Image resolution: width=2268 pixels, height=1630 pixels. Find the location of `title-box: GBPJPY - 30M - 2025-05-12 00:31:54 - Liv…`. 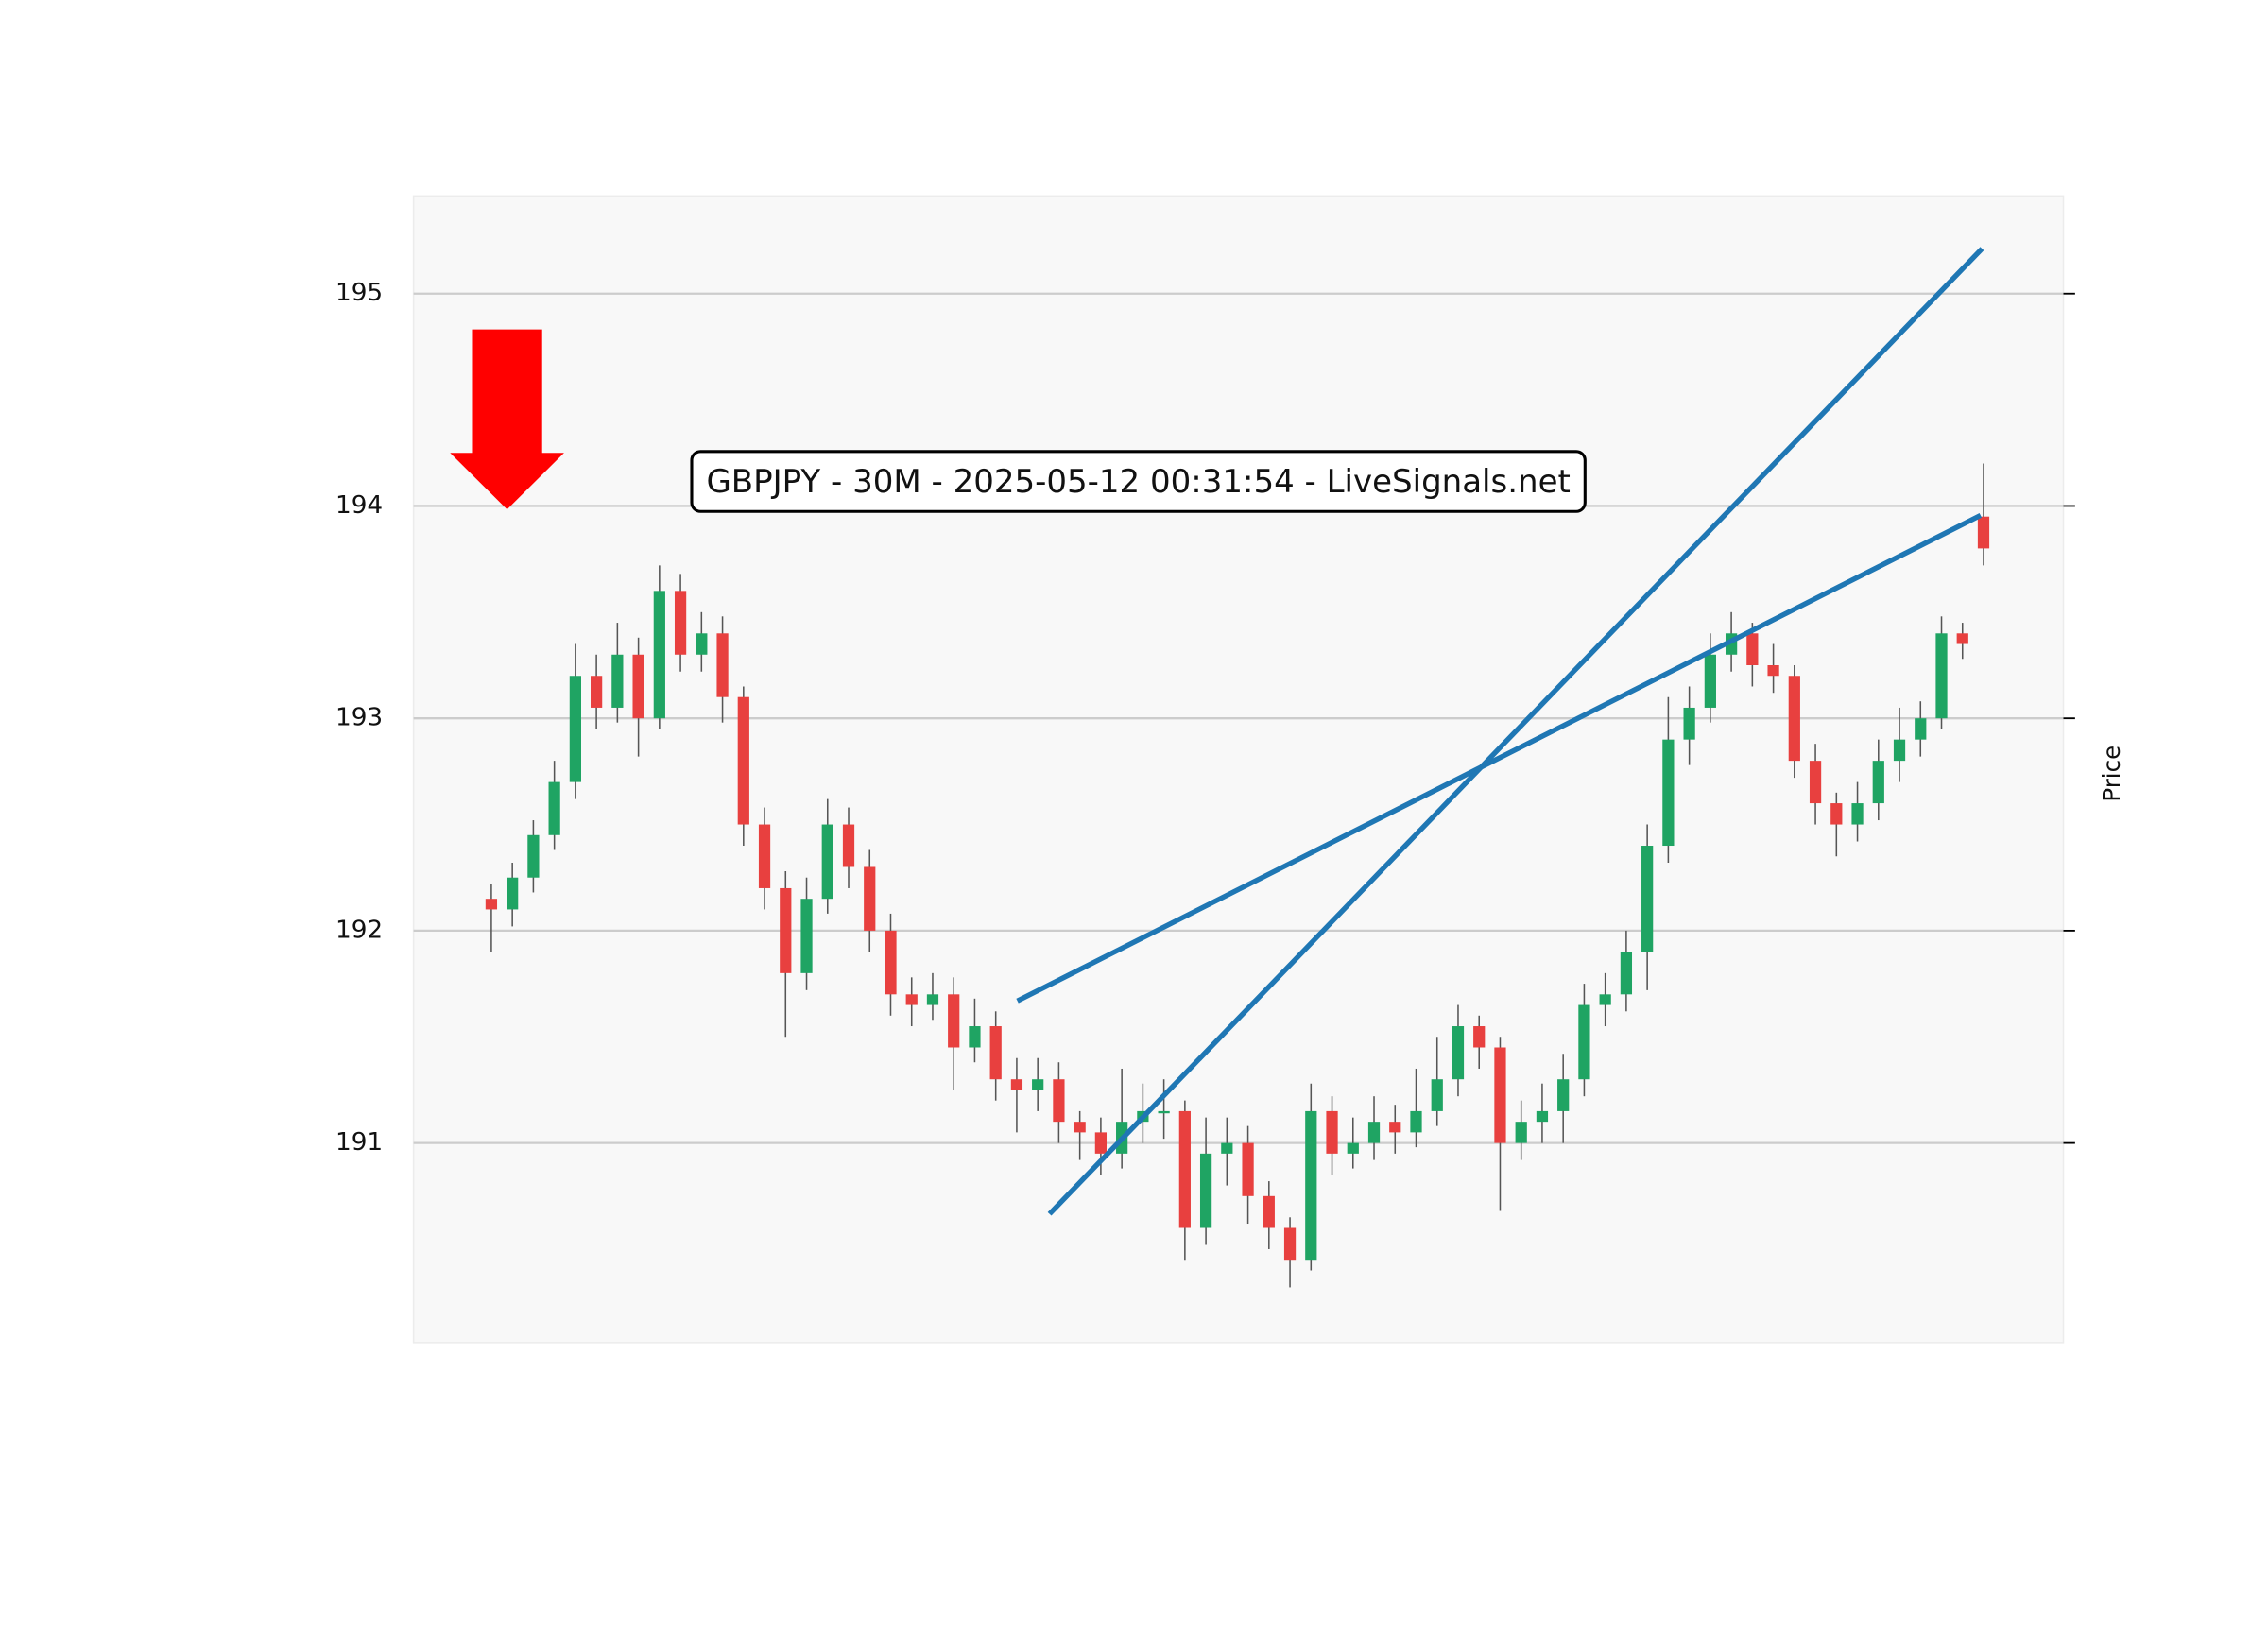

title-box: GBPJPY - 30M - 2025-05-12 00:31:54 - Liv… is located at coordinates (1138, 482).